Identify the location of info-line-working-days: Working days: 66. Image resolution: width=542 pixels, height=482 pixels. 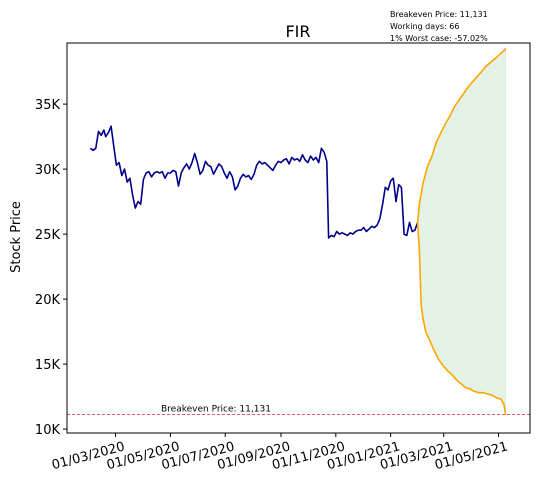
(424, 26).